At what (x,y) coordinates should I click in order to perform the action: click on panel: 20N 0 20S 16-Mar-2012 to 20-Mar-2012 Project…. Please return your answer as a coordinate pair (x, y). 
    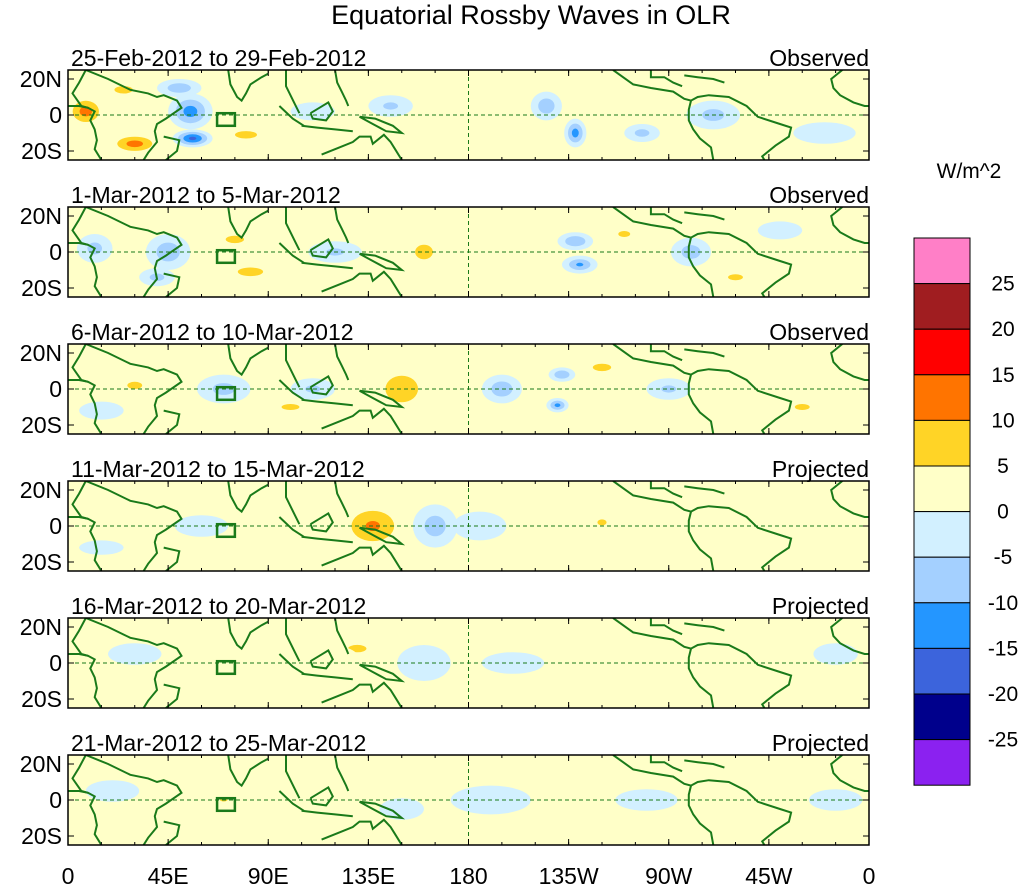
    Looking at the image, I should click on (445, 652).